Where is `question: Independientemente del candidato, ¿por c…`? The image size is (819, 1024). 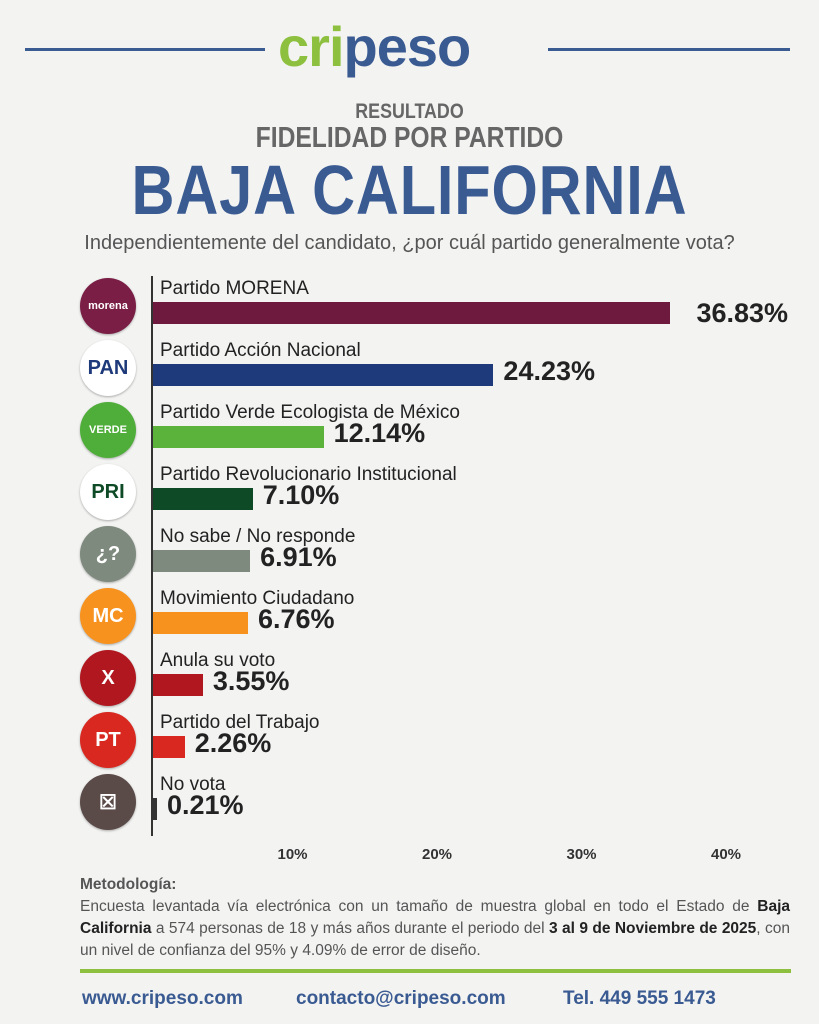 question: Independientemente del candidato, ¿por c… is located at coordinates (409, 243).